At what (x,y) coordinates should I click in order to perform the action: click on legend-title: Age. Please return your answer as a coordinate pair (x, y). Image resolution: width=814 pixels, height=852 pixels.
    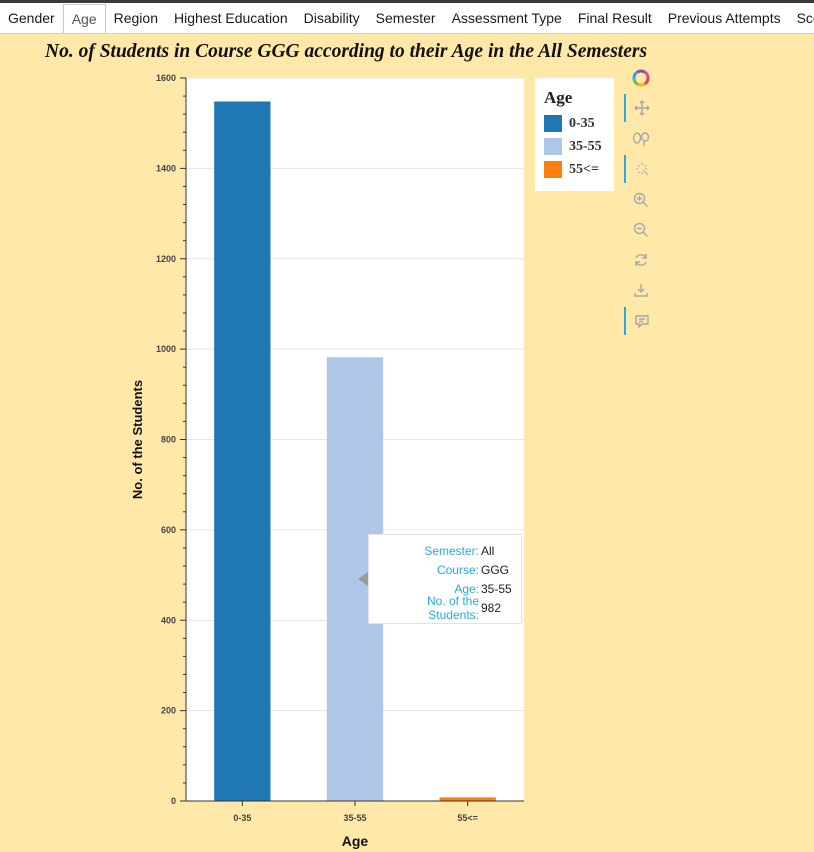
    Looking at the image, I should click on (558, 97).